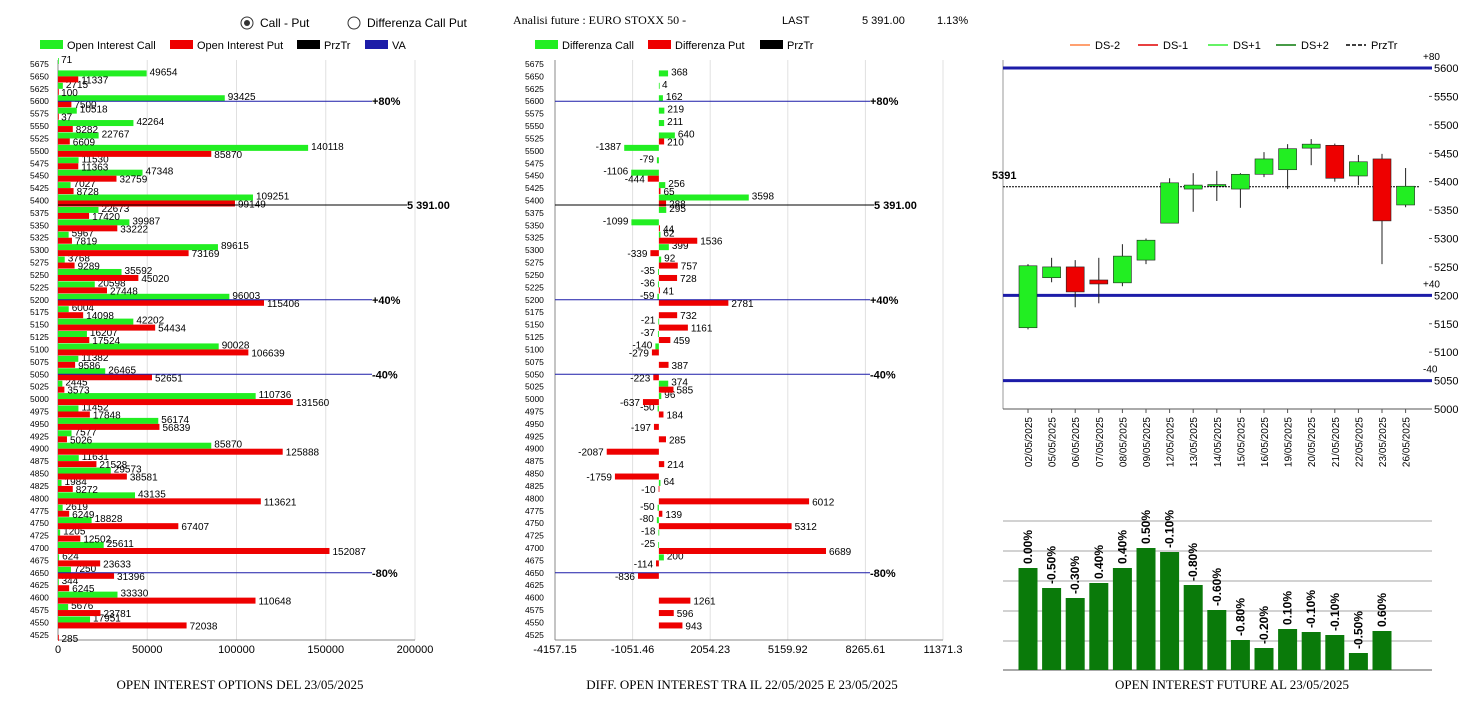  Describe the element at coordinates (39, 474) in the screenshot. I see `category-label: 4850` at that location.